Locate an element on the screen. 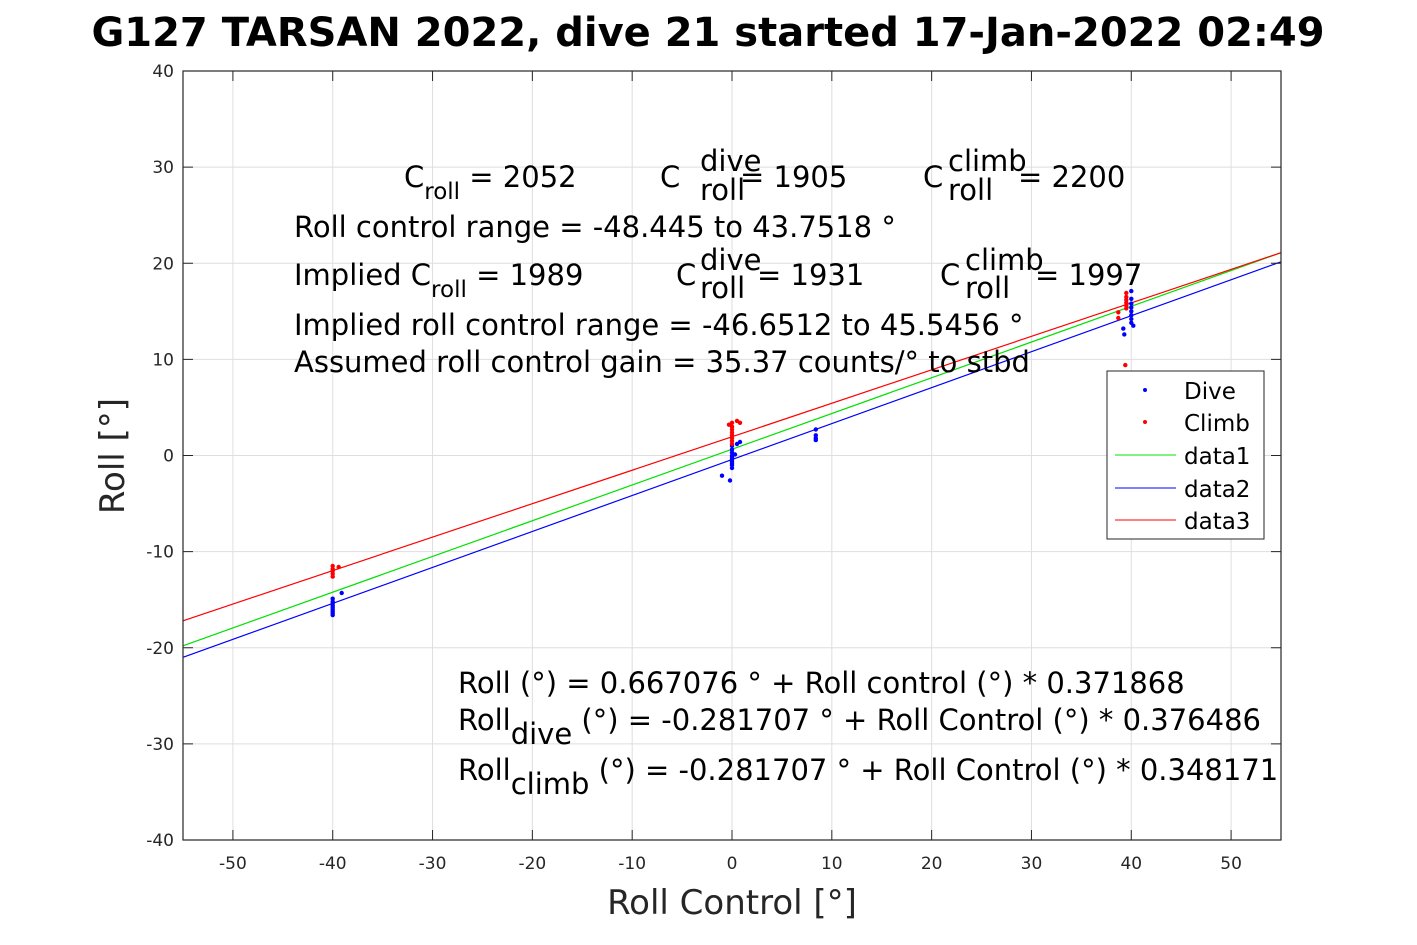  legend-marker-climb is located at coordinates (1145, 422).